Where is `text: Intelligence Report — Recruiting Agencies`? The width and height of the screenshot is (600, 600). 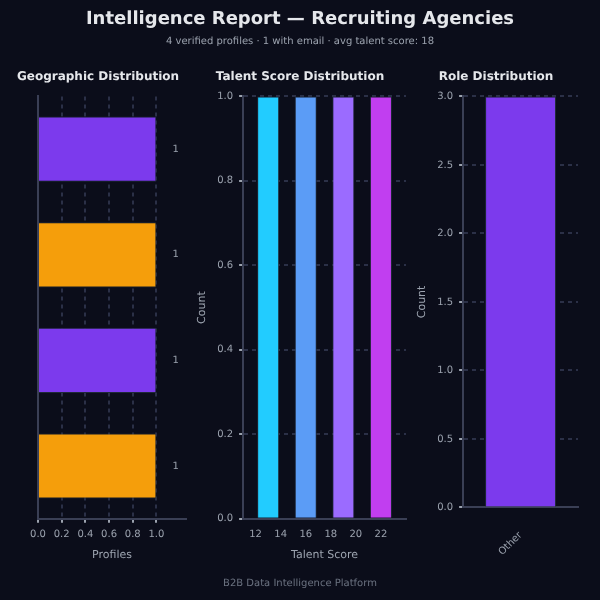
text: Intelligence Report — Recruiting Agencies is located at coordinates (300, 20).